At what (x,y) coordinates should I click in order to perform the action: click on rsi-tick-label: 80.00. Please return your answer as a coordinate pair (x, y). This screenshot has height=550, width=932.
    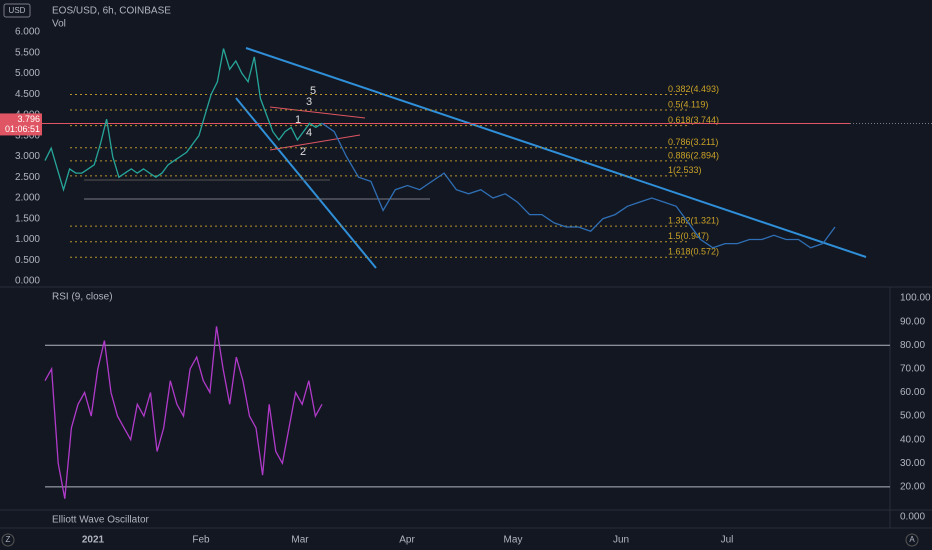
    Looking at the image, I should click on (912, 345).